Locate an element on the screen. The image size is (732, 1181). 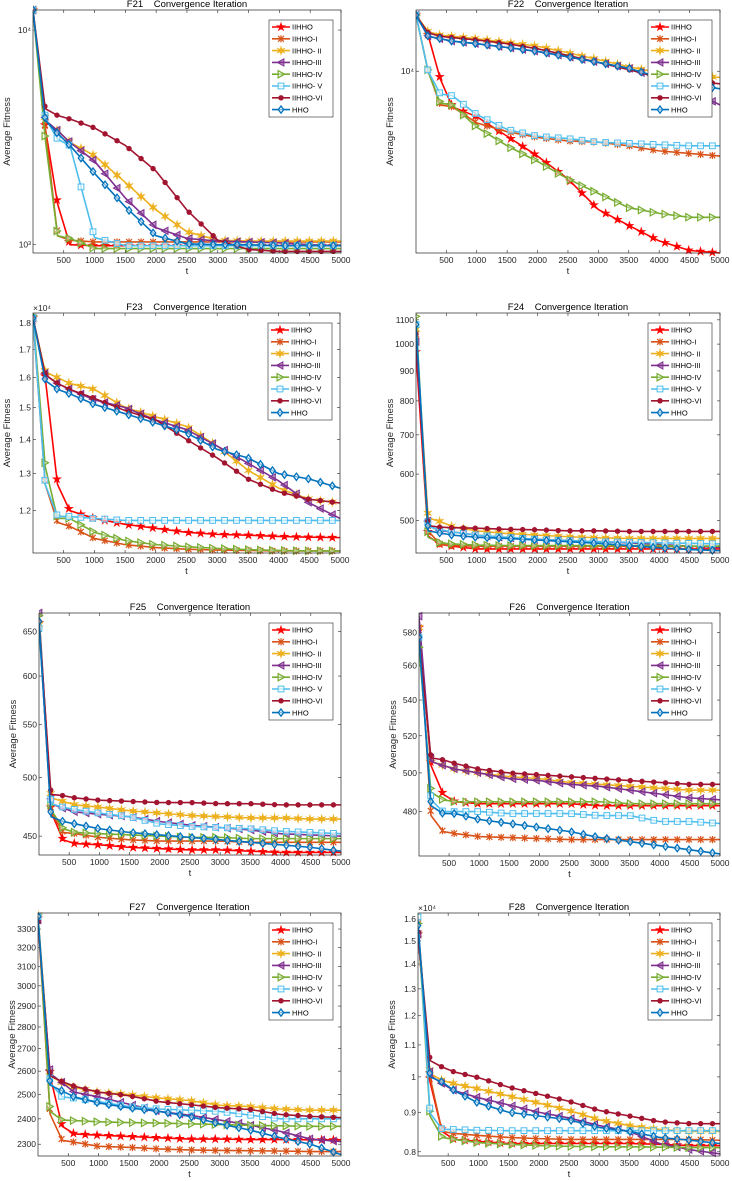
x-tick-label: 5000 is located at coordinates (341, 1163).